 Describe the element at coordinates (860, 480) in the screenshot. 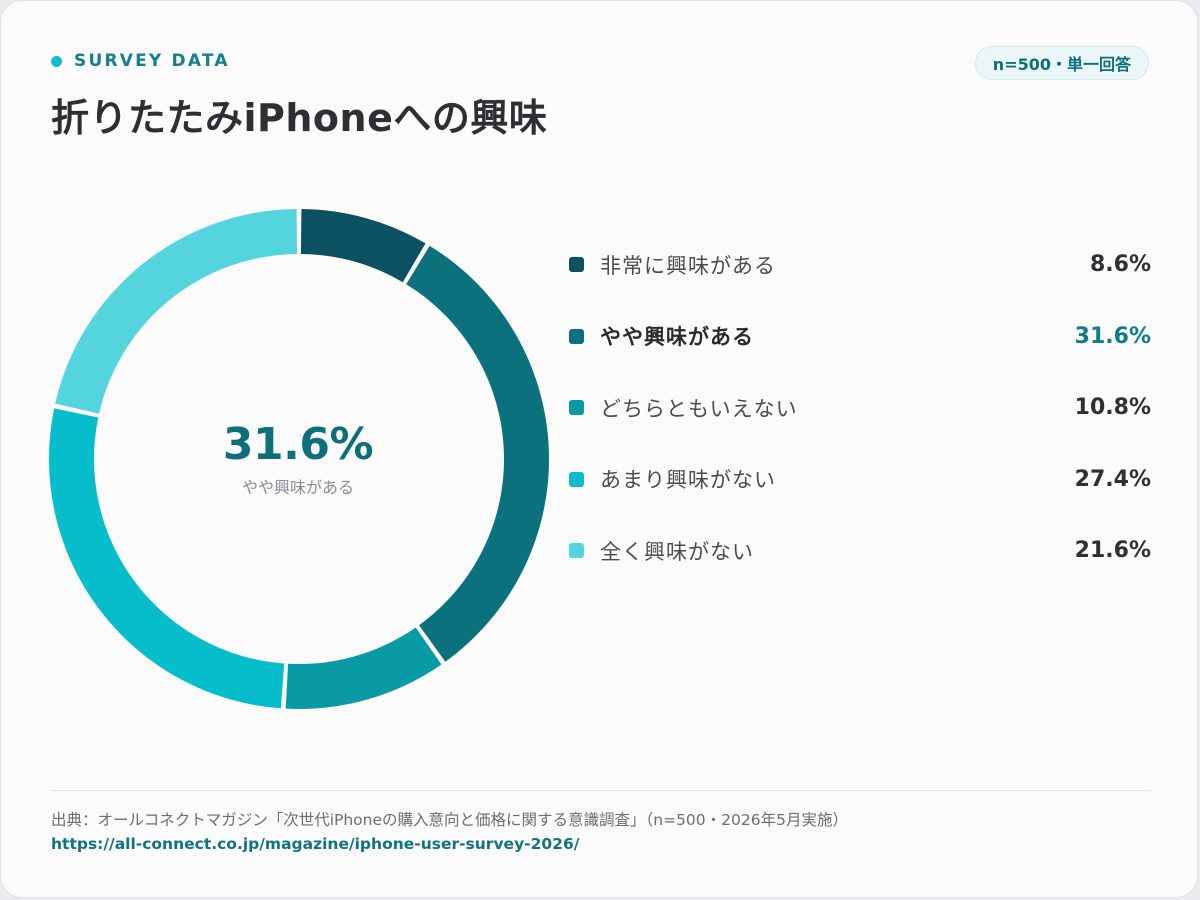

I see `legend-item: あまり興味がない 27.4%` at that location.